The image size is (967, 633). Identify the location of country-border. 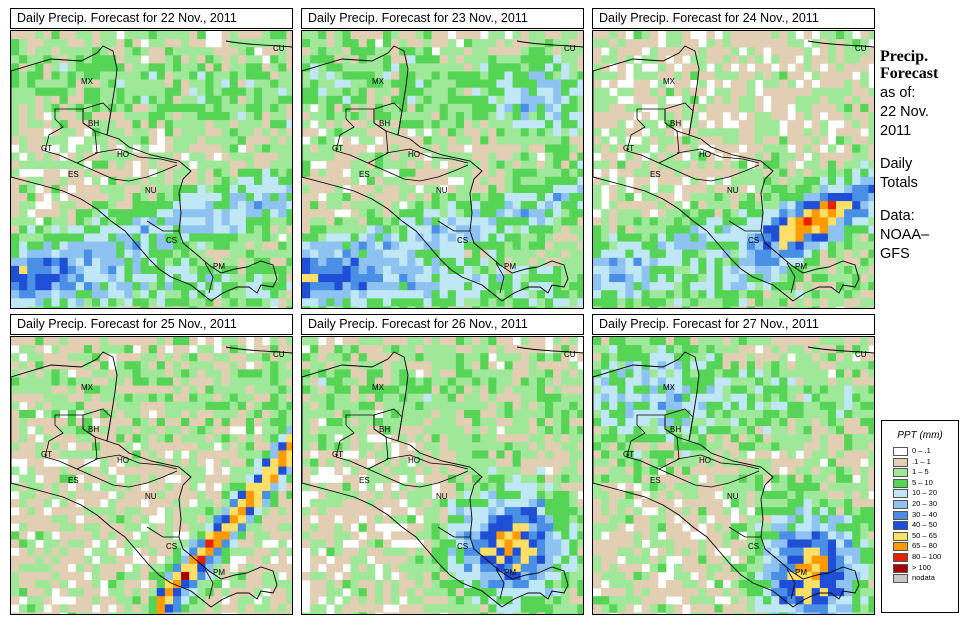
(453, 226).